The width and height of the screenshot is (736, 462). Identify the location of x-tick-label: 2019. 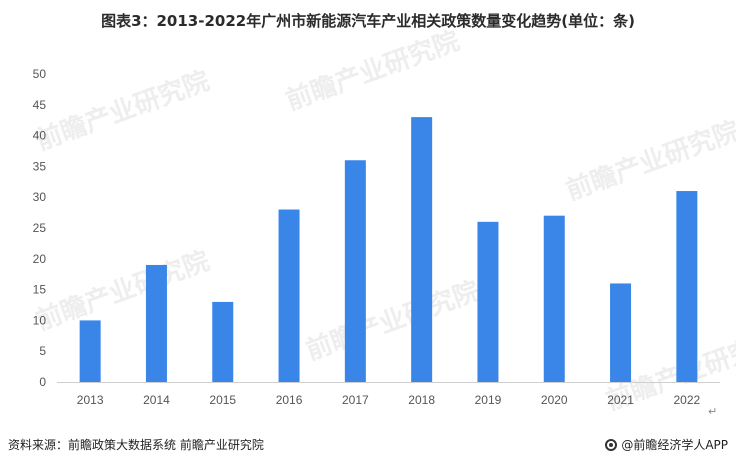
(488, 400).